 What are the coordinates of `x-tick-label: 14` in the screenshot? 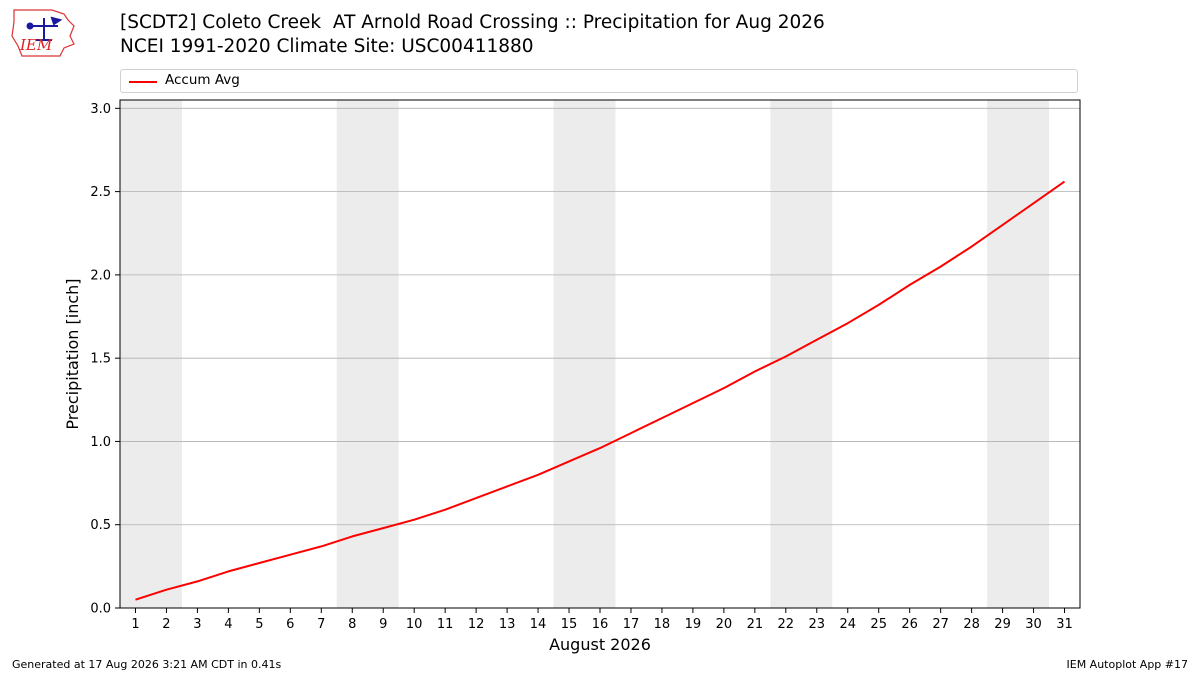 It's located at (538, 624).